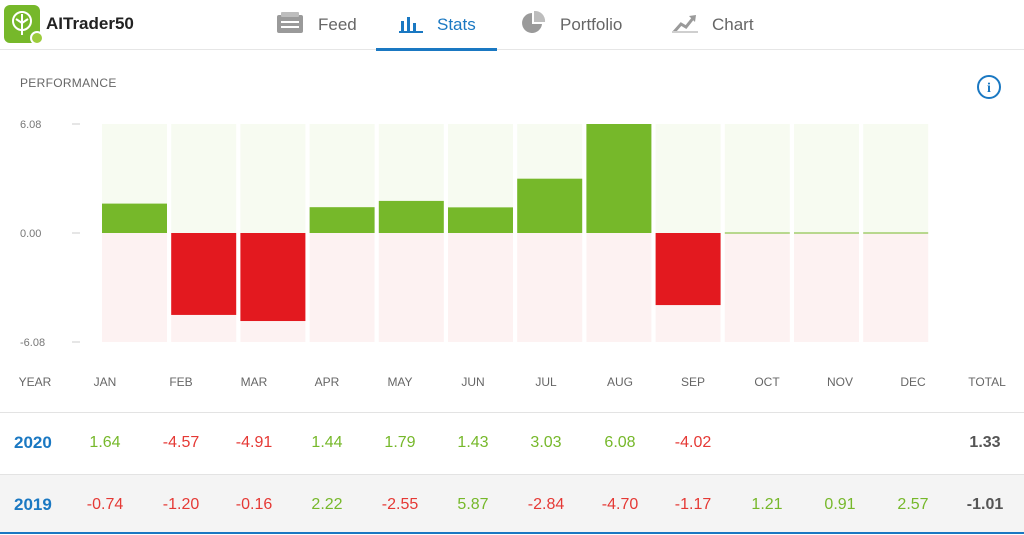  I want to click on bar-chart-icon, so click(411, 25).